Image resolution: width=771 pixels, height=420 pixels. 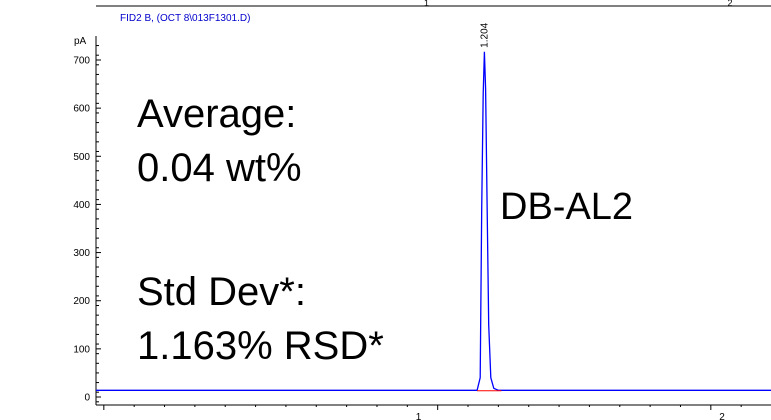 What do you see at coordinates (722, 416) in the screenshot?
I see `x-tick-label: 2` at bounding box center [722, 416].